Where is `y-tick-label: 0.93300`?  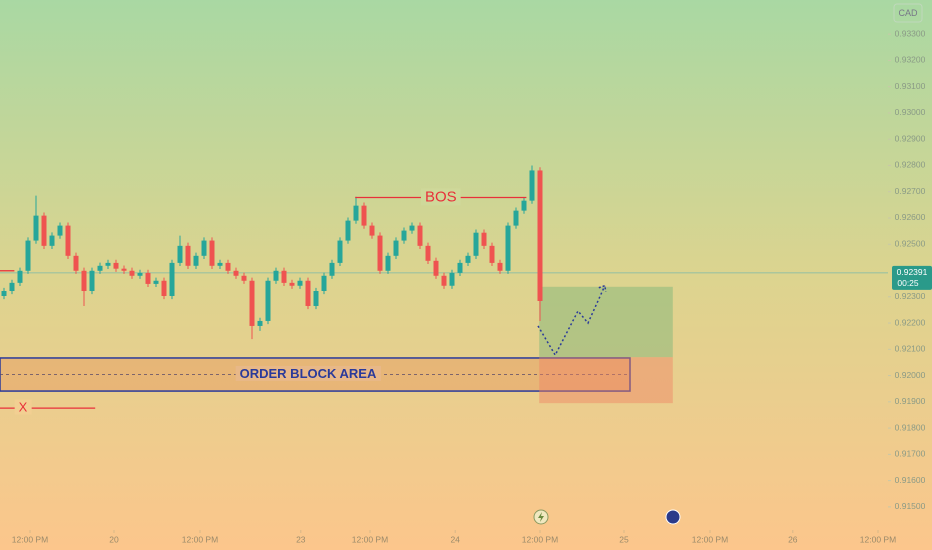 y-tick-label: 0.93300 is located at coordinates (910, 33).